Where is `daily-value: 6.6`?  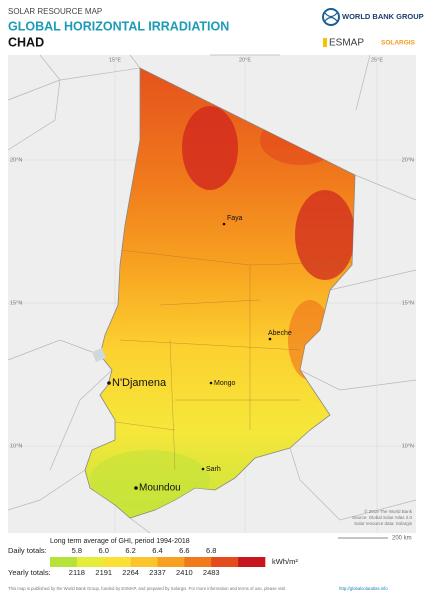
daily-value: 6.6 is located at coordinates (184, 550).